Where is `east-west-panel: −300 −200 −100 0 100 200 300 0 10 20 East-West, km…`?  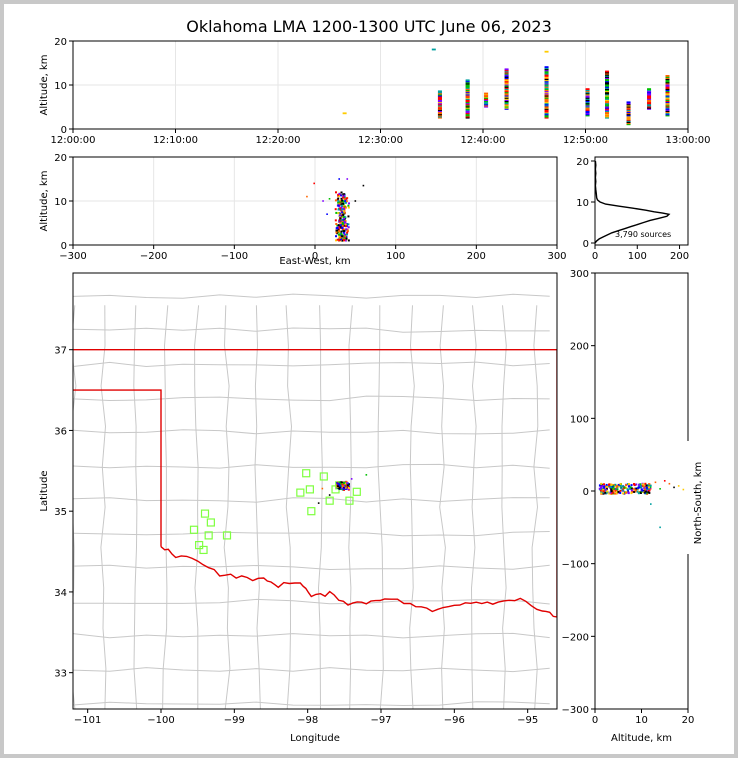
east-west-panel: −300 −200 −100 0 100 200 300 0 10 20 East-West, km… is located at coordinates (303, 210).